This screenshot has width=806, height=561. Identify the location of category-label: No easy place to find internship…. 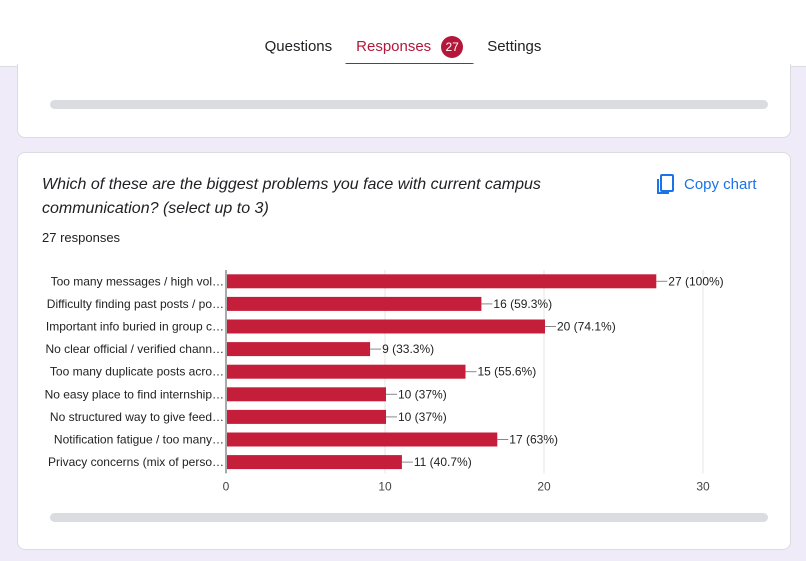
(134, 394).